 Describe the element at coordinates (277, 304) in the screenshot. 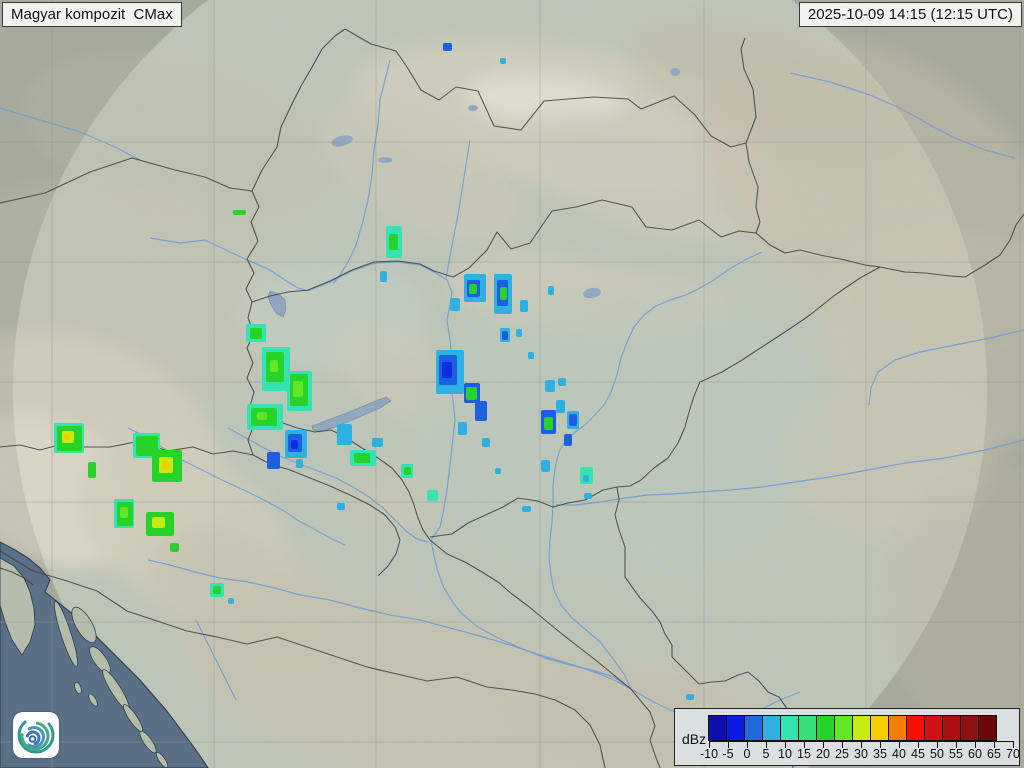

I see `lake-neusiedl` at that location.